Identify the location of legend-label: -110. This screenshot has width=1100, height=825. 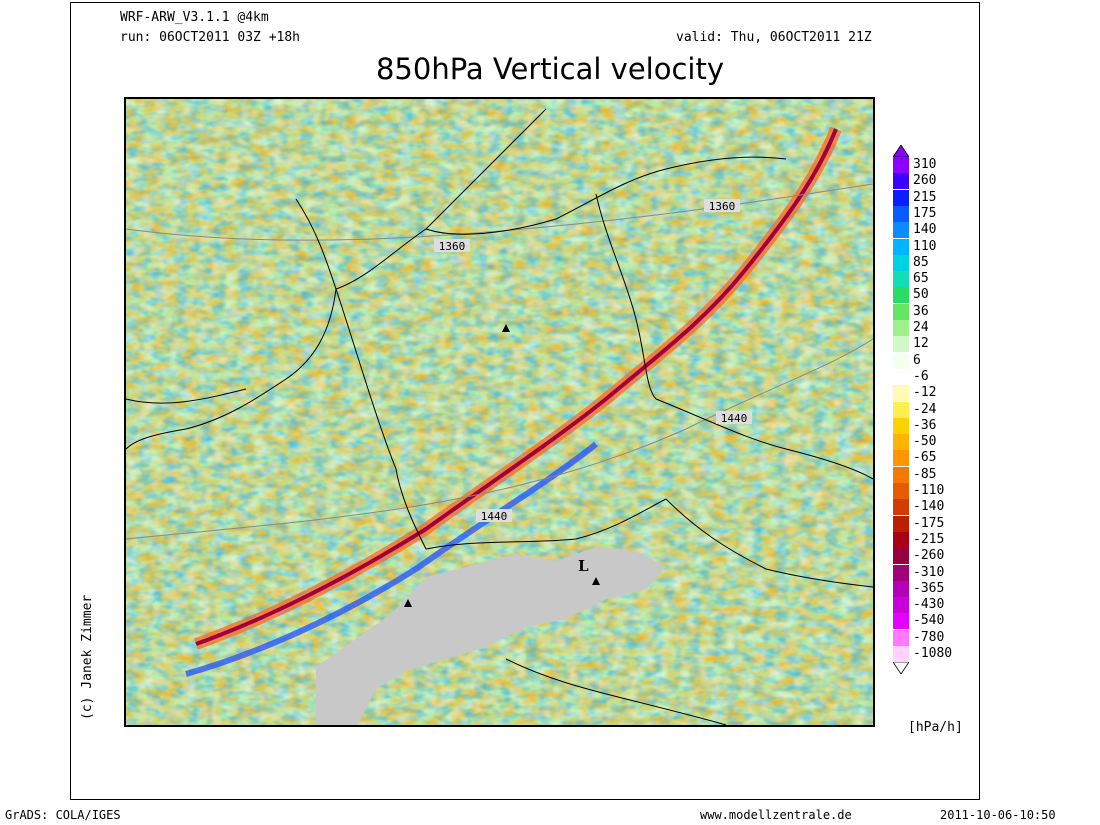
(929, 490).